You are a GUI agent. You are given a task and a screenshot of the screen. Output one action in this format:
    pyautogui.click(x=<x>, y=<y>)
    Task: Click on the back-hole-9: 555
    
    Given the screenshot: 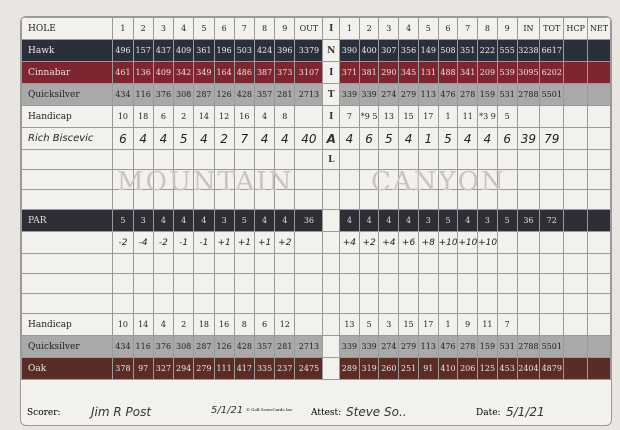 What is the action you would take?
    pyautogui.click(x=507, y=50)
    